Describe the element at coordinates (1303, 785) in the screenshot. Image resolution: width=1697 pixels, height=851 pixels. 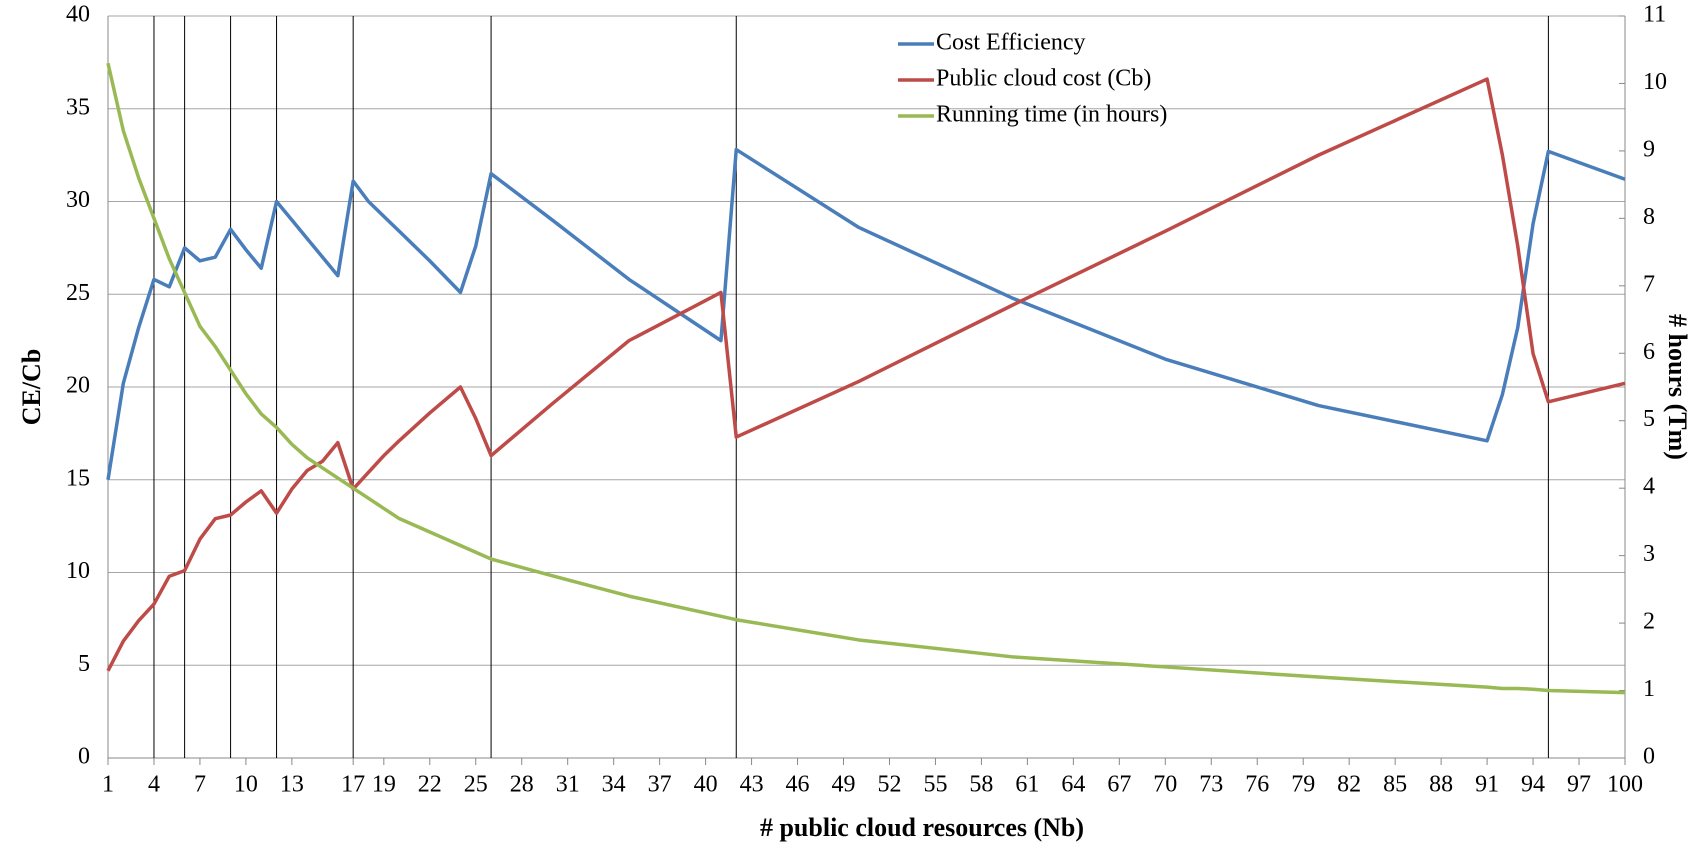
I see `x-tick-label: 79` at that location.